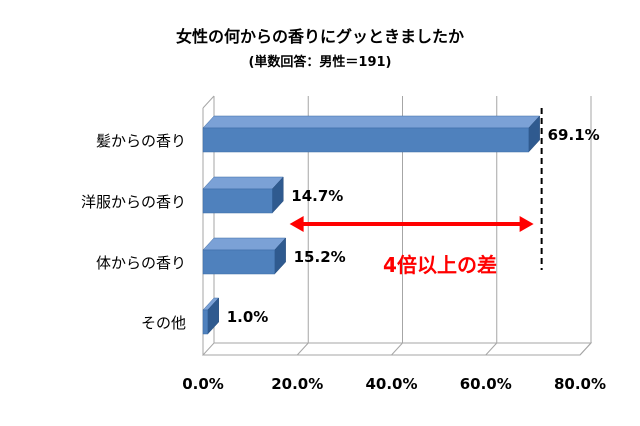 Image resolution: width=640 pixels, height=426 pixels. I want to click on category-label: 髪からの香り, so click(141, 141).